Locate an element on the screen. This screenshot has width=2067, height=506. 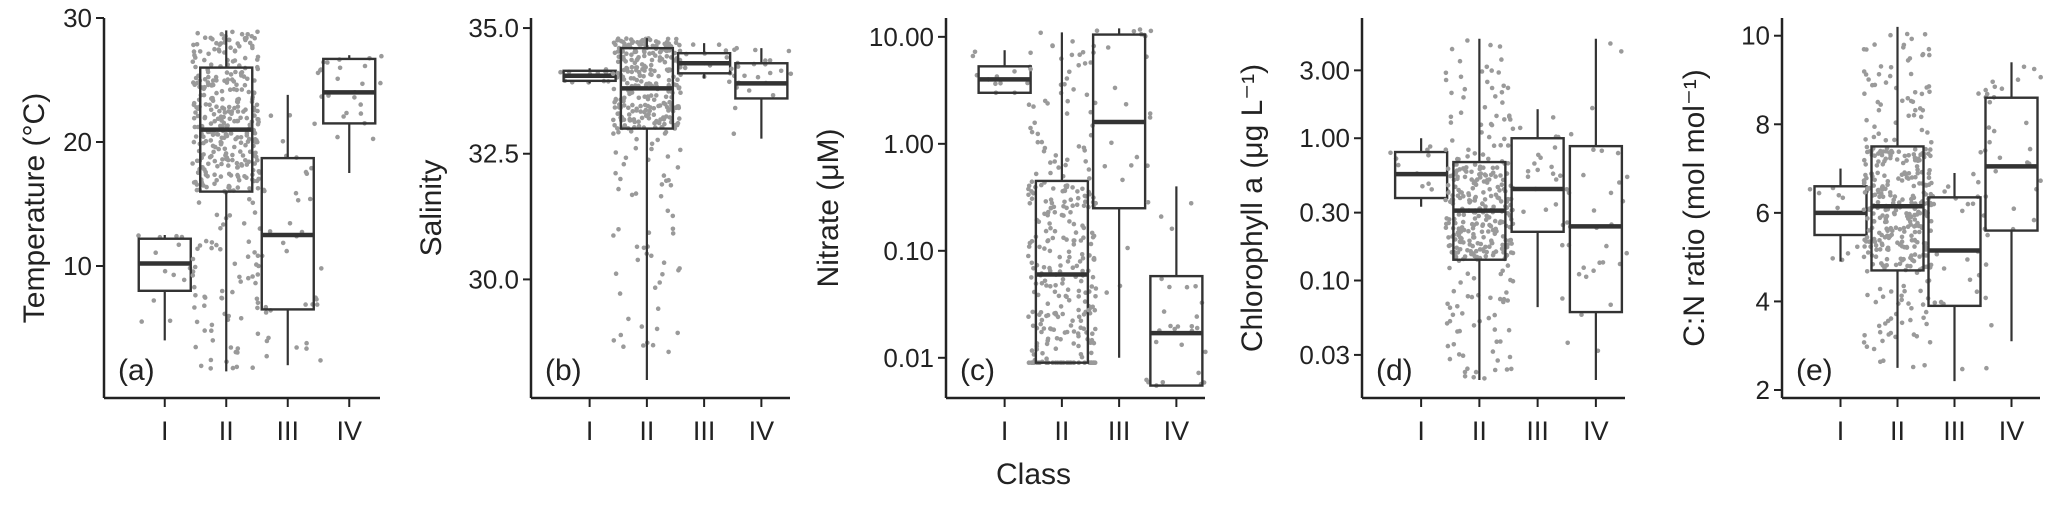
x-axis-title: Class is located at coordinates (1033, 474).